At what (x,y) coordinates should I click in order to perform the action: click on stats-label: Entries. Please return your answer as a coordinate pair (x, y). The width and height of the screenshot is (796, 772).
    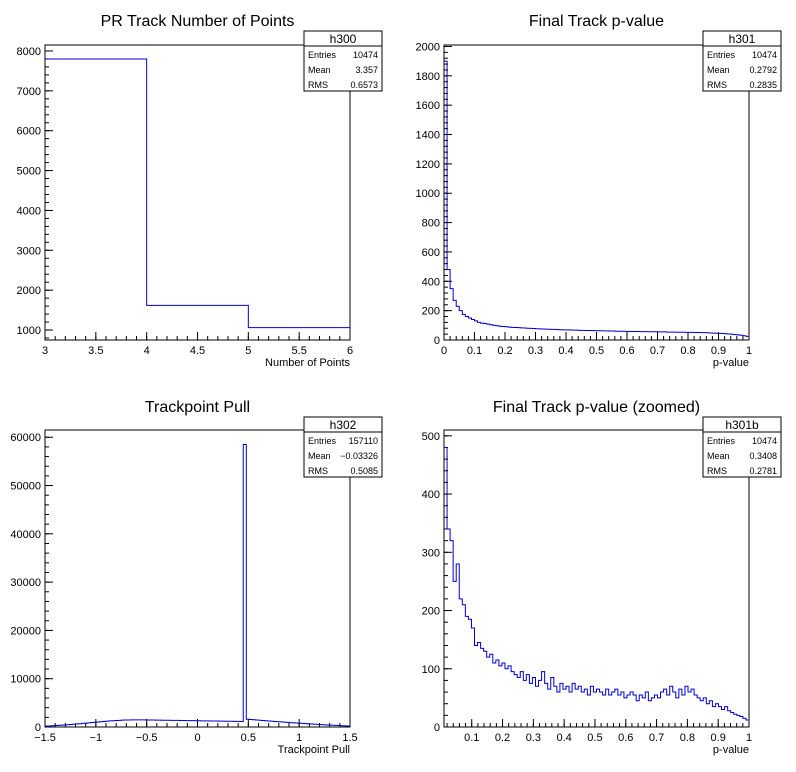
    Looking at the image, I should click on (721, 441).